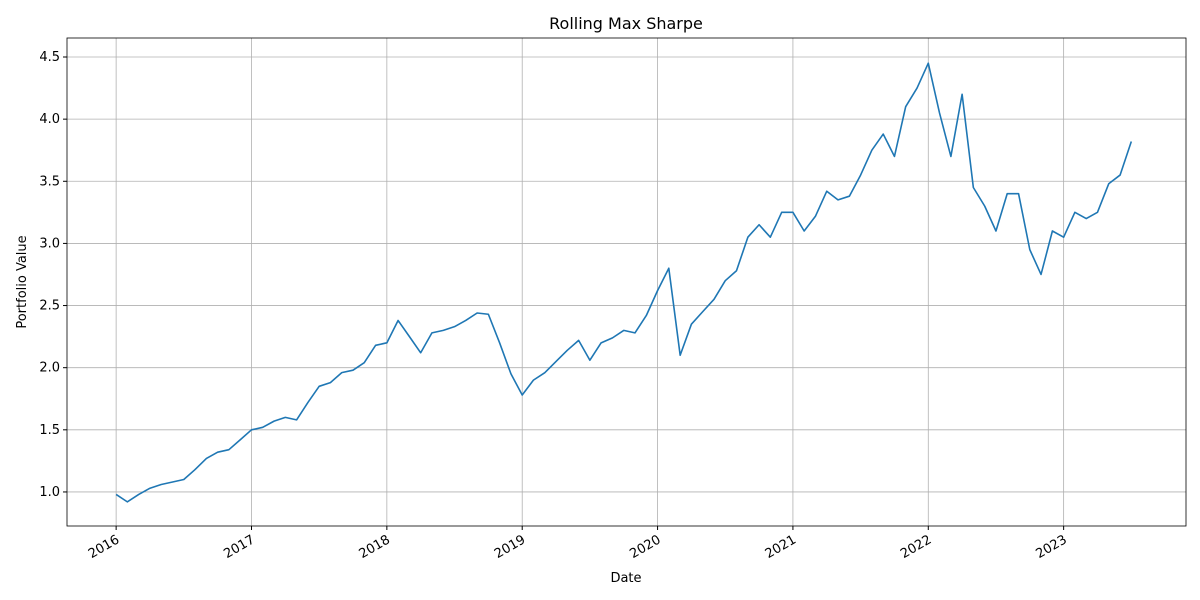  I want to click on y-tick-label: 4.5, so click(49, 57).